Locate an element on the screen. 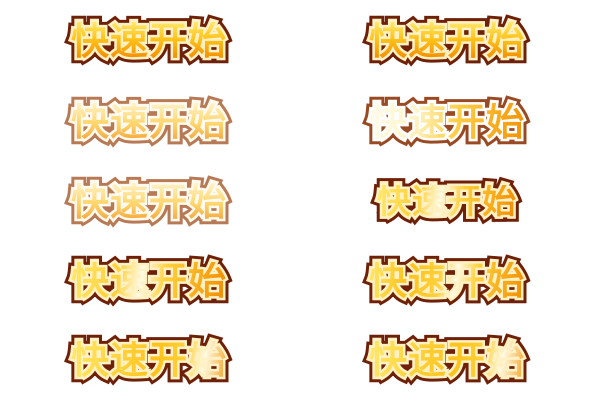 The image size is (598, 400). quick-start-label-frame-7: 快速开始 快速开始 快速开始 is located at coordinates (149, 281).